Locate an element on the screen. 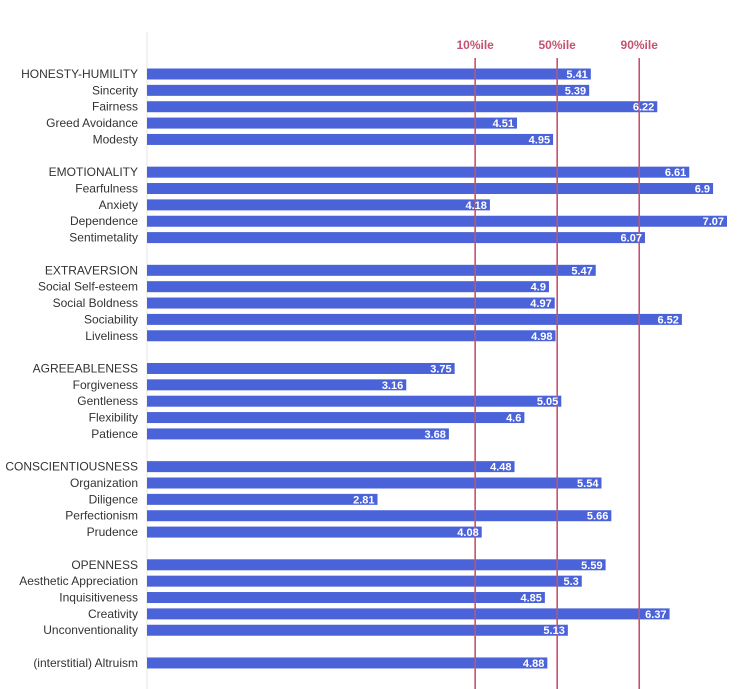 The height and width of the screenshot is (689, 755). facet-label-social-boldness: Social Boldness is located at coordinates (95, 303).